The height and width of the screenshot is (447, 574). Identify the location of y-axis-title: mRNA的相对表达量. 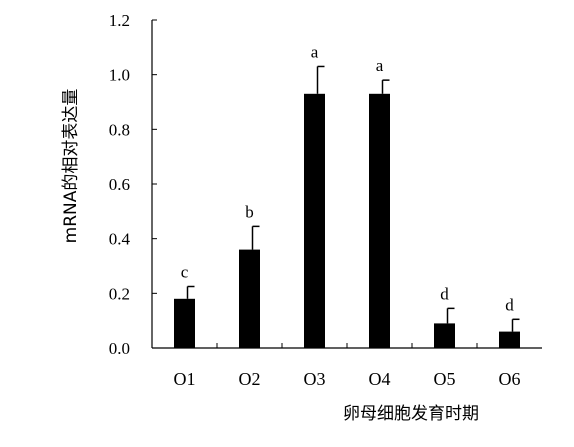
(71, 166).